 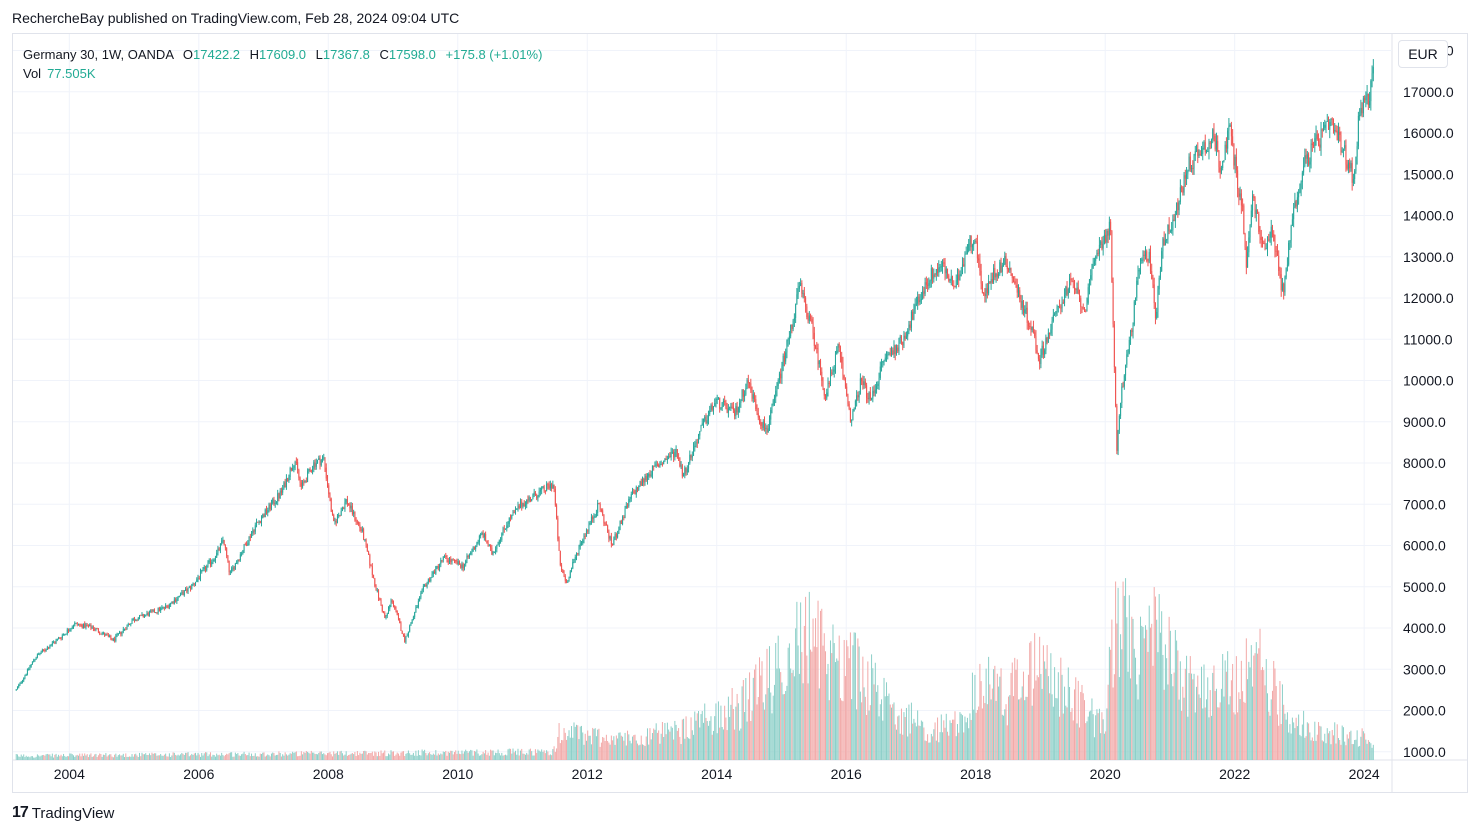 I want to click on y-tick-label: 7000.0, so click(x=1424, y=504).